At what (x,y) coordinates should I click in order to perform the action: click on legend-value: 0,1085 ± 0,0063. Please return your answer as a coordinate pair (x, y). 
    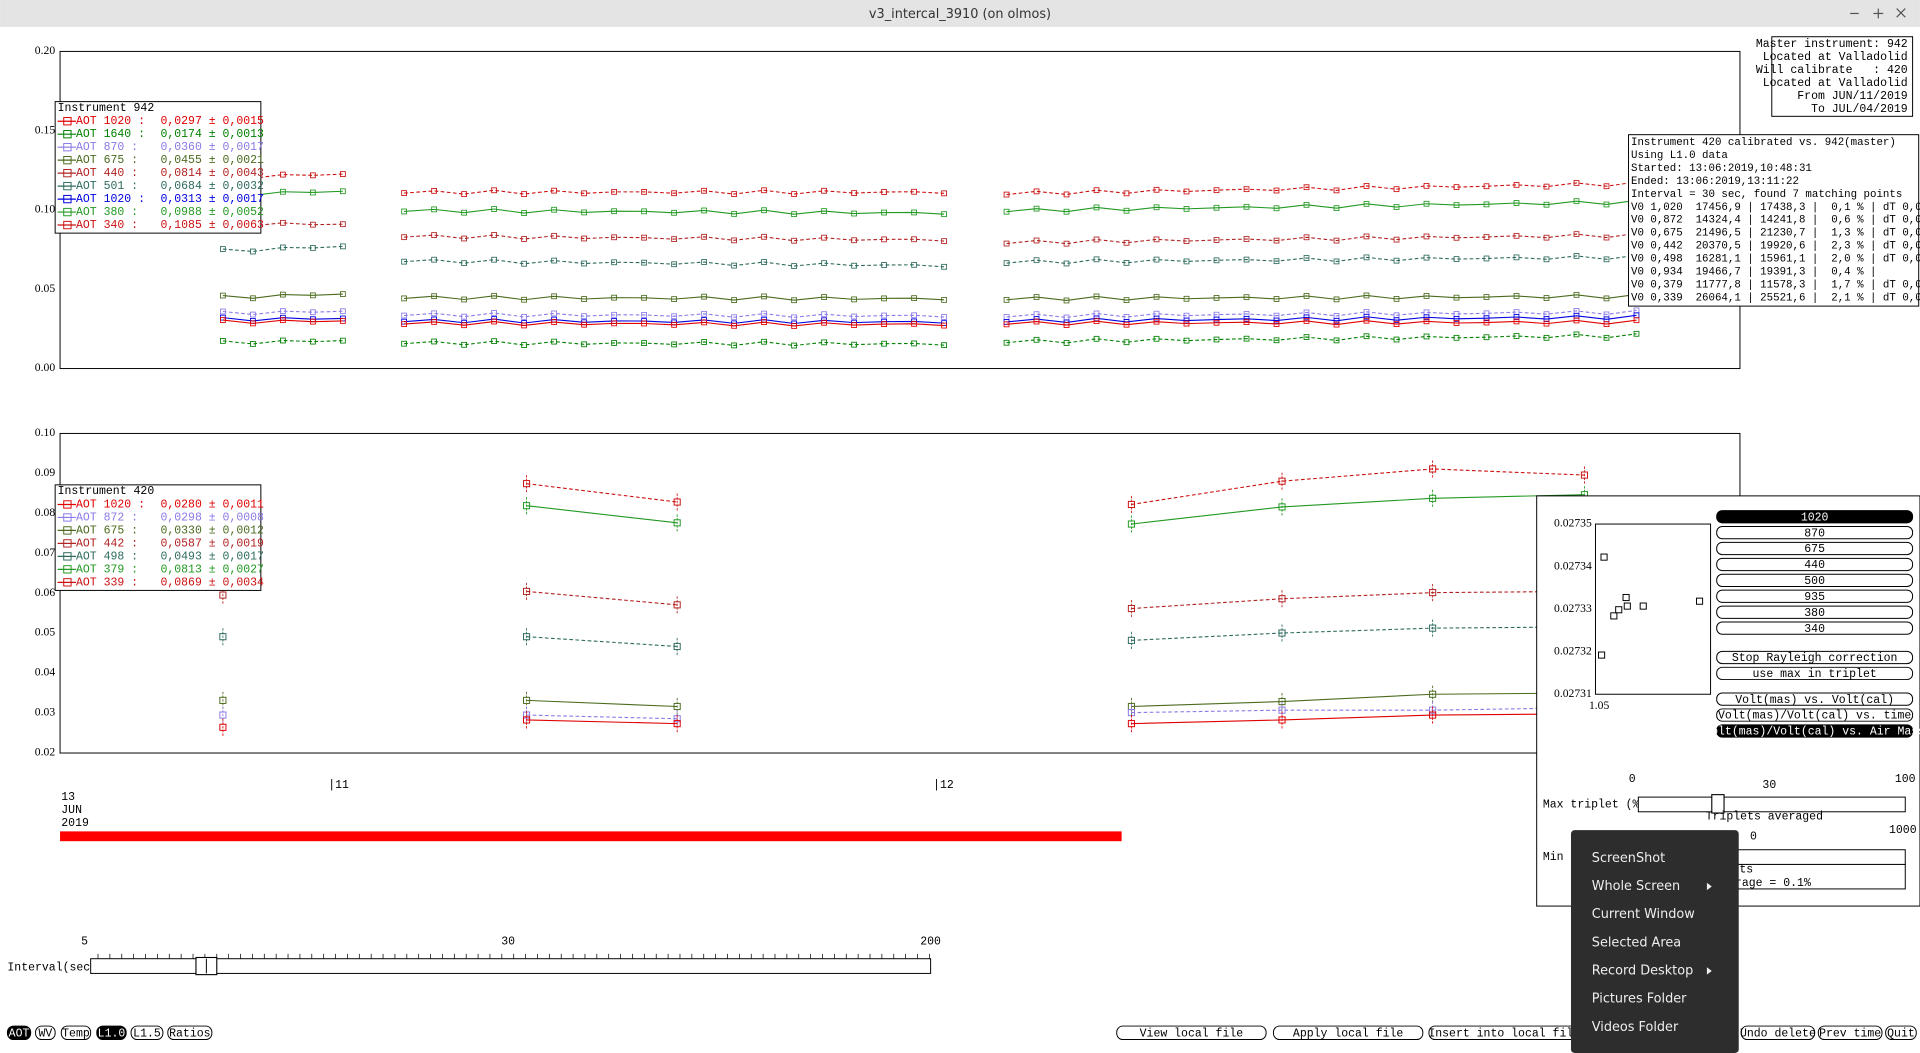
    Looking at the image, I should click on (212, 225).